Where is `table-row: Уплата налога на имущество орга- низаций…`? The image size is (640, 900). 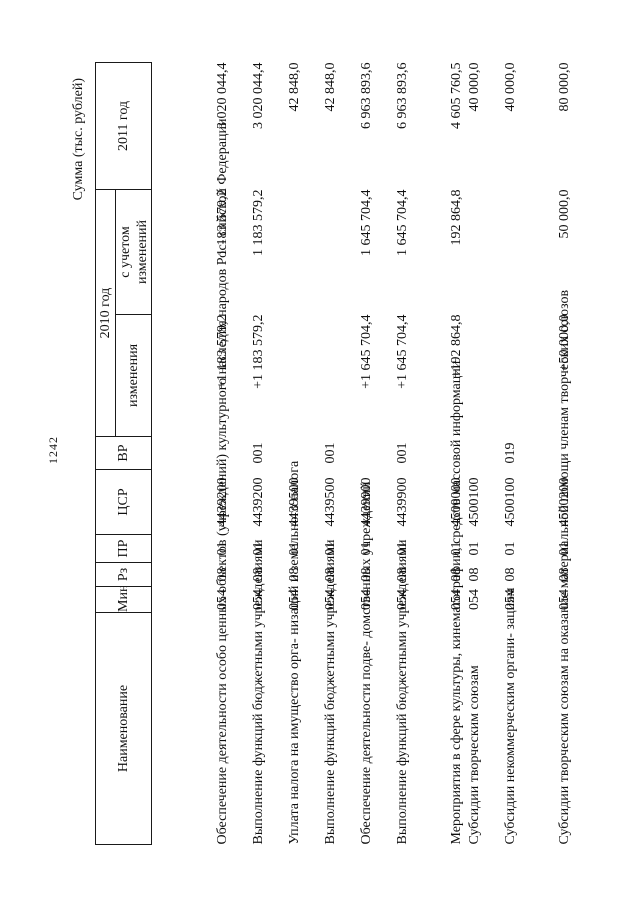 table-row: Уплата налога на имущество орга- низаций… is located at coordinates (286, 454).